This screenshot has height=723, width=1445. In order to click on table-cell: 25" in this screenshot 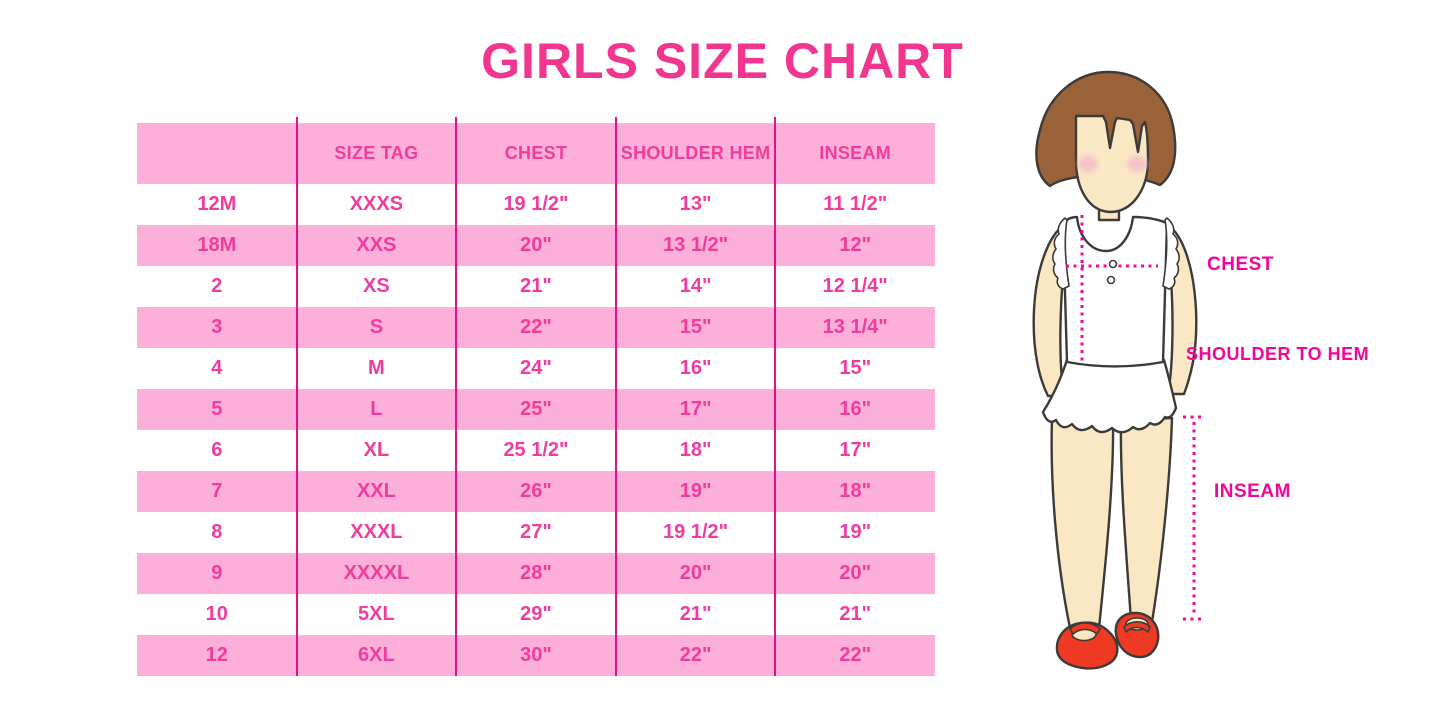, I will do `click(536, 409)`.